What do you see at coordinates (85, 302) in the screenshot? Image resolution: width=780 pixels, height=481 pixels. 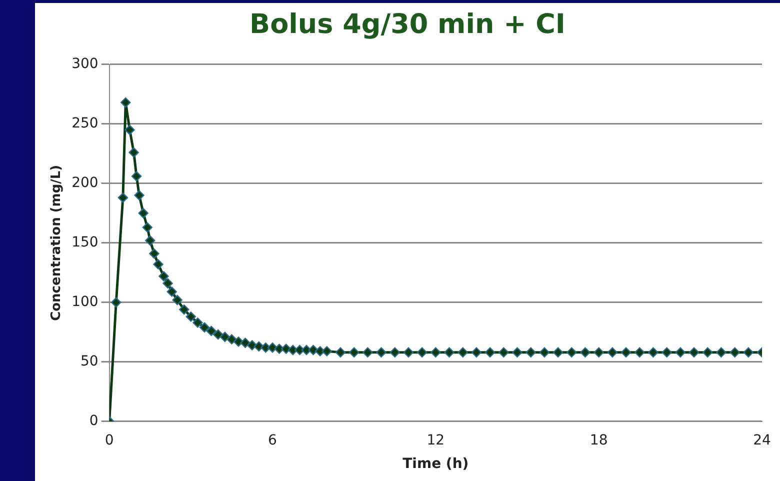 I see `y-tick-label: 100` at bounding box center [85, 302].